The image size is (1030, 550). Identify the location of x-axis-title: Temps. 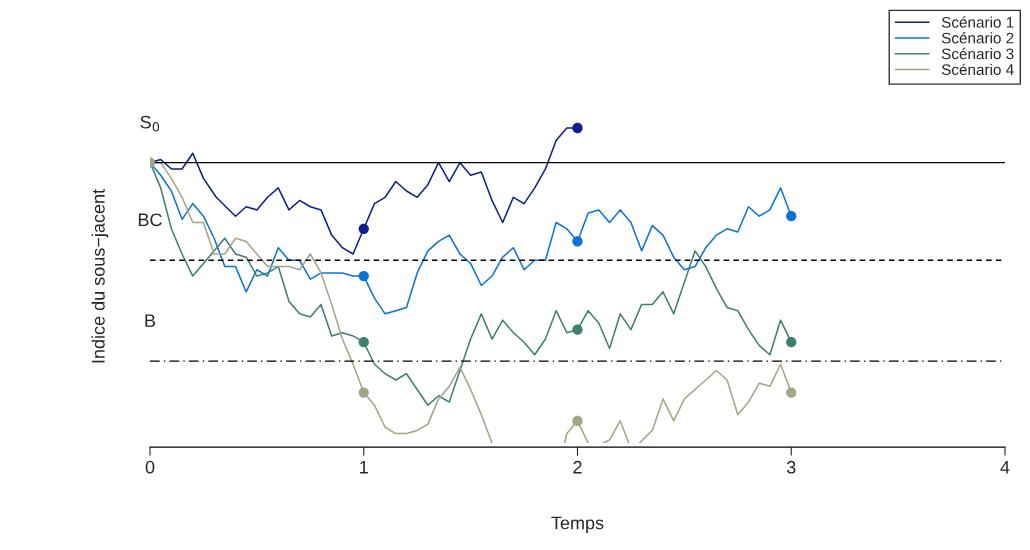
(577, 524).